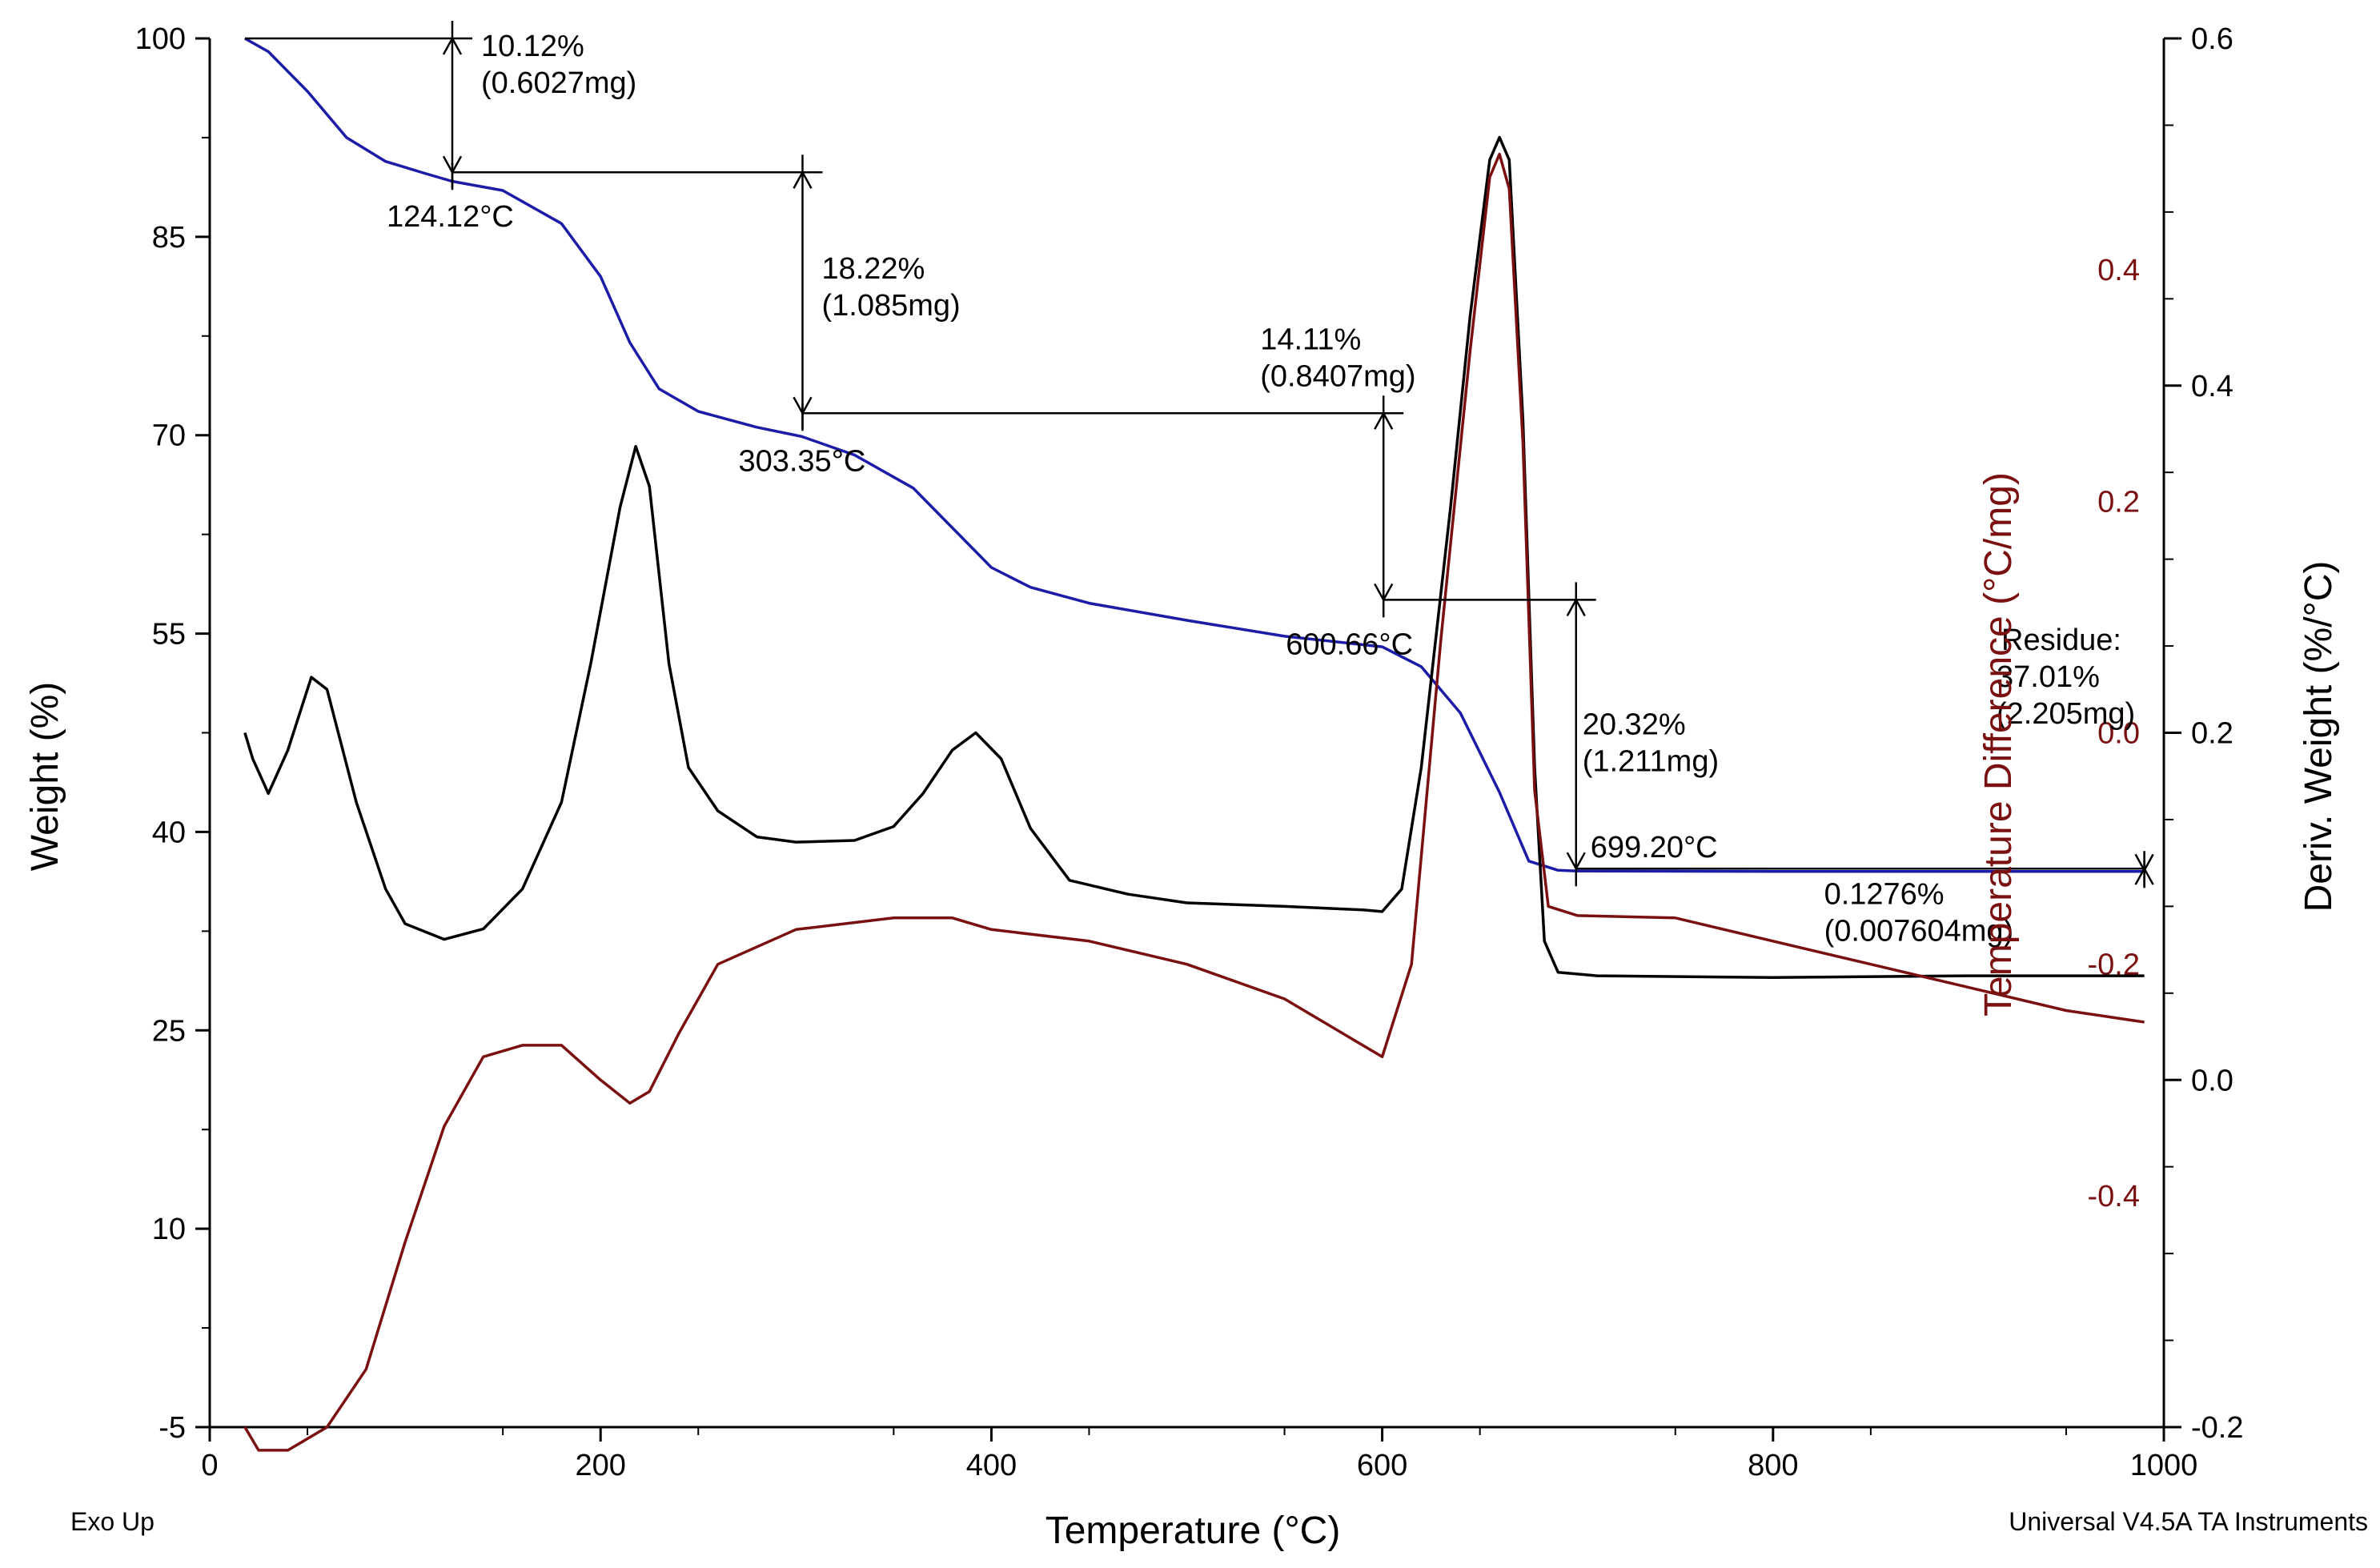 This screenshot has height=1568, width=2380. Describe the element at coordinates (1651, 761) in the screenshot. I see `step-mass-label: (1.211mg)` at that location.